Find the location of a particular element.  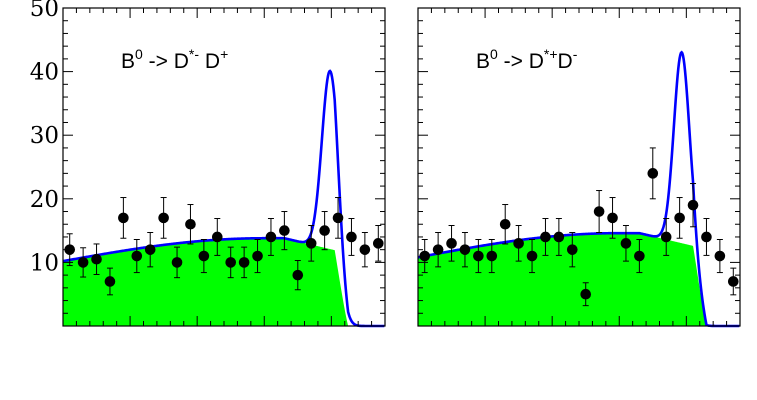

label-d2: D is located at coordinates (565, 61).